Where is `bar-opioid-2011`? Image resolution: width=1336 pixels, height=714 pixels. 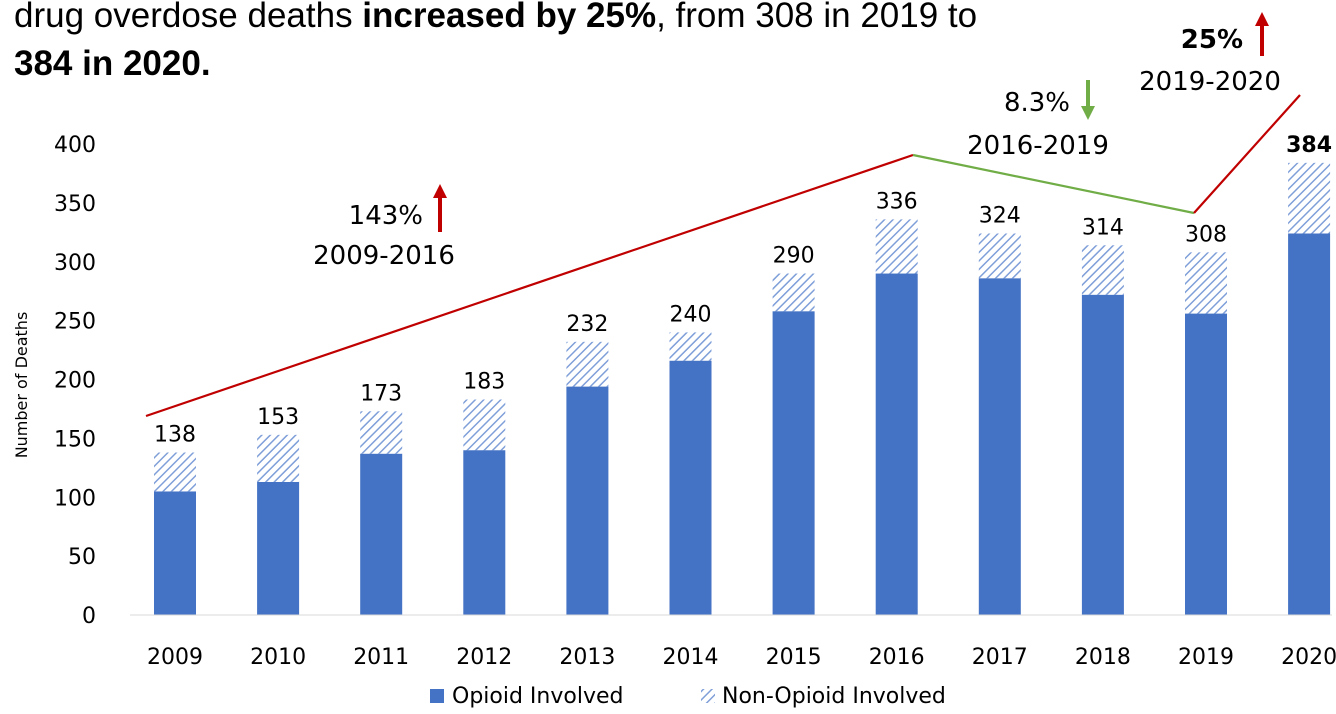
bar-opioid-2011 is located at coordinates (381, 534).